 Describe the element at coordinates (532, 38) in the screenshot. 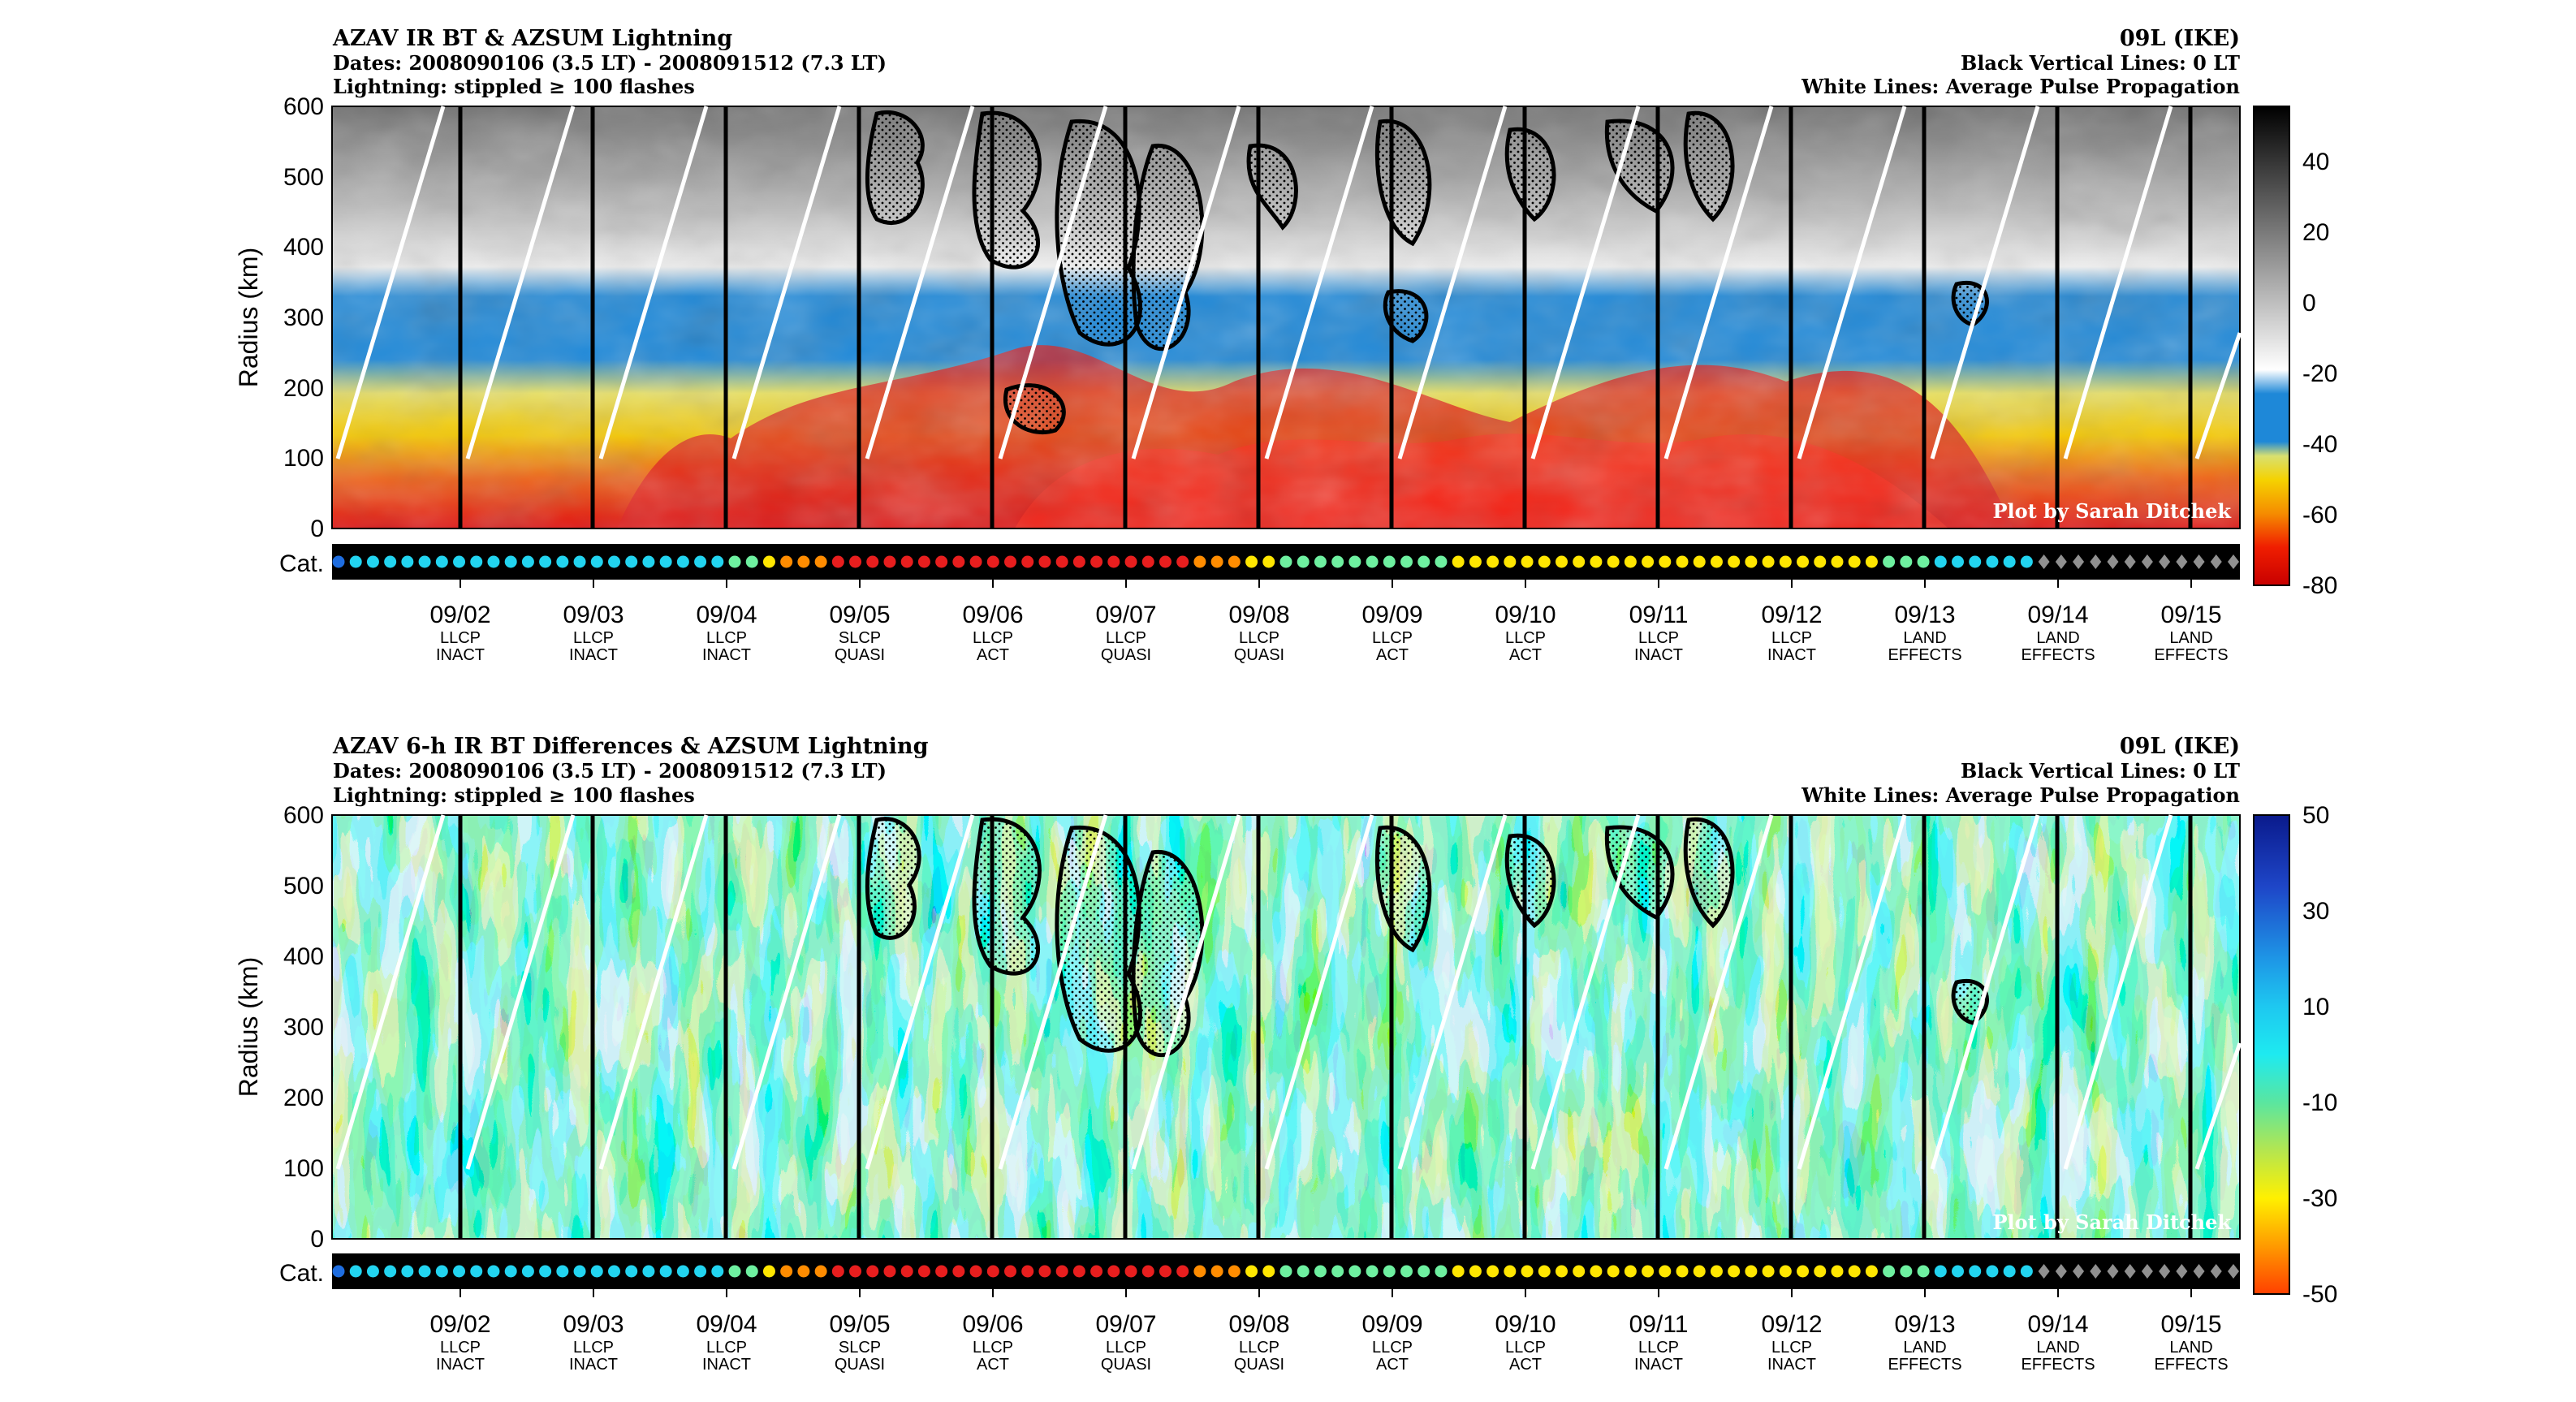

I see `panel-title: AZAV IR BT & AZSUM Lightning` at that location.